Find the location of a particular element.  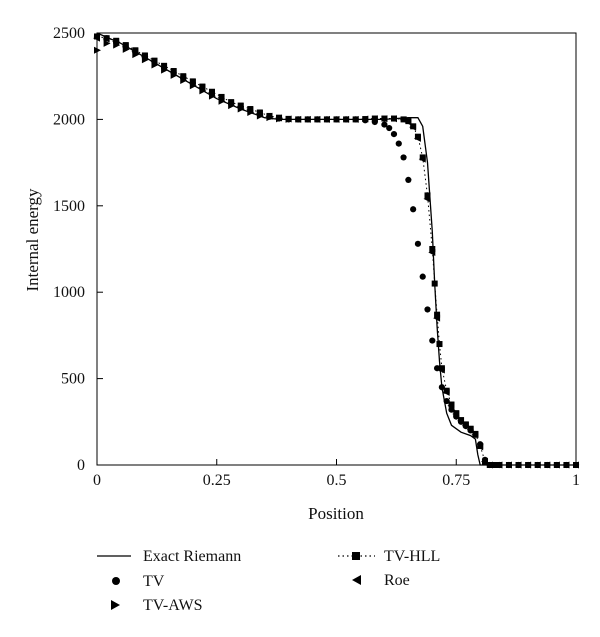

legend-item-exact-riemann: Exact Riemann is located at coordinates (169, 556).